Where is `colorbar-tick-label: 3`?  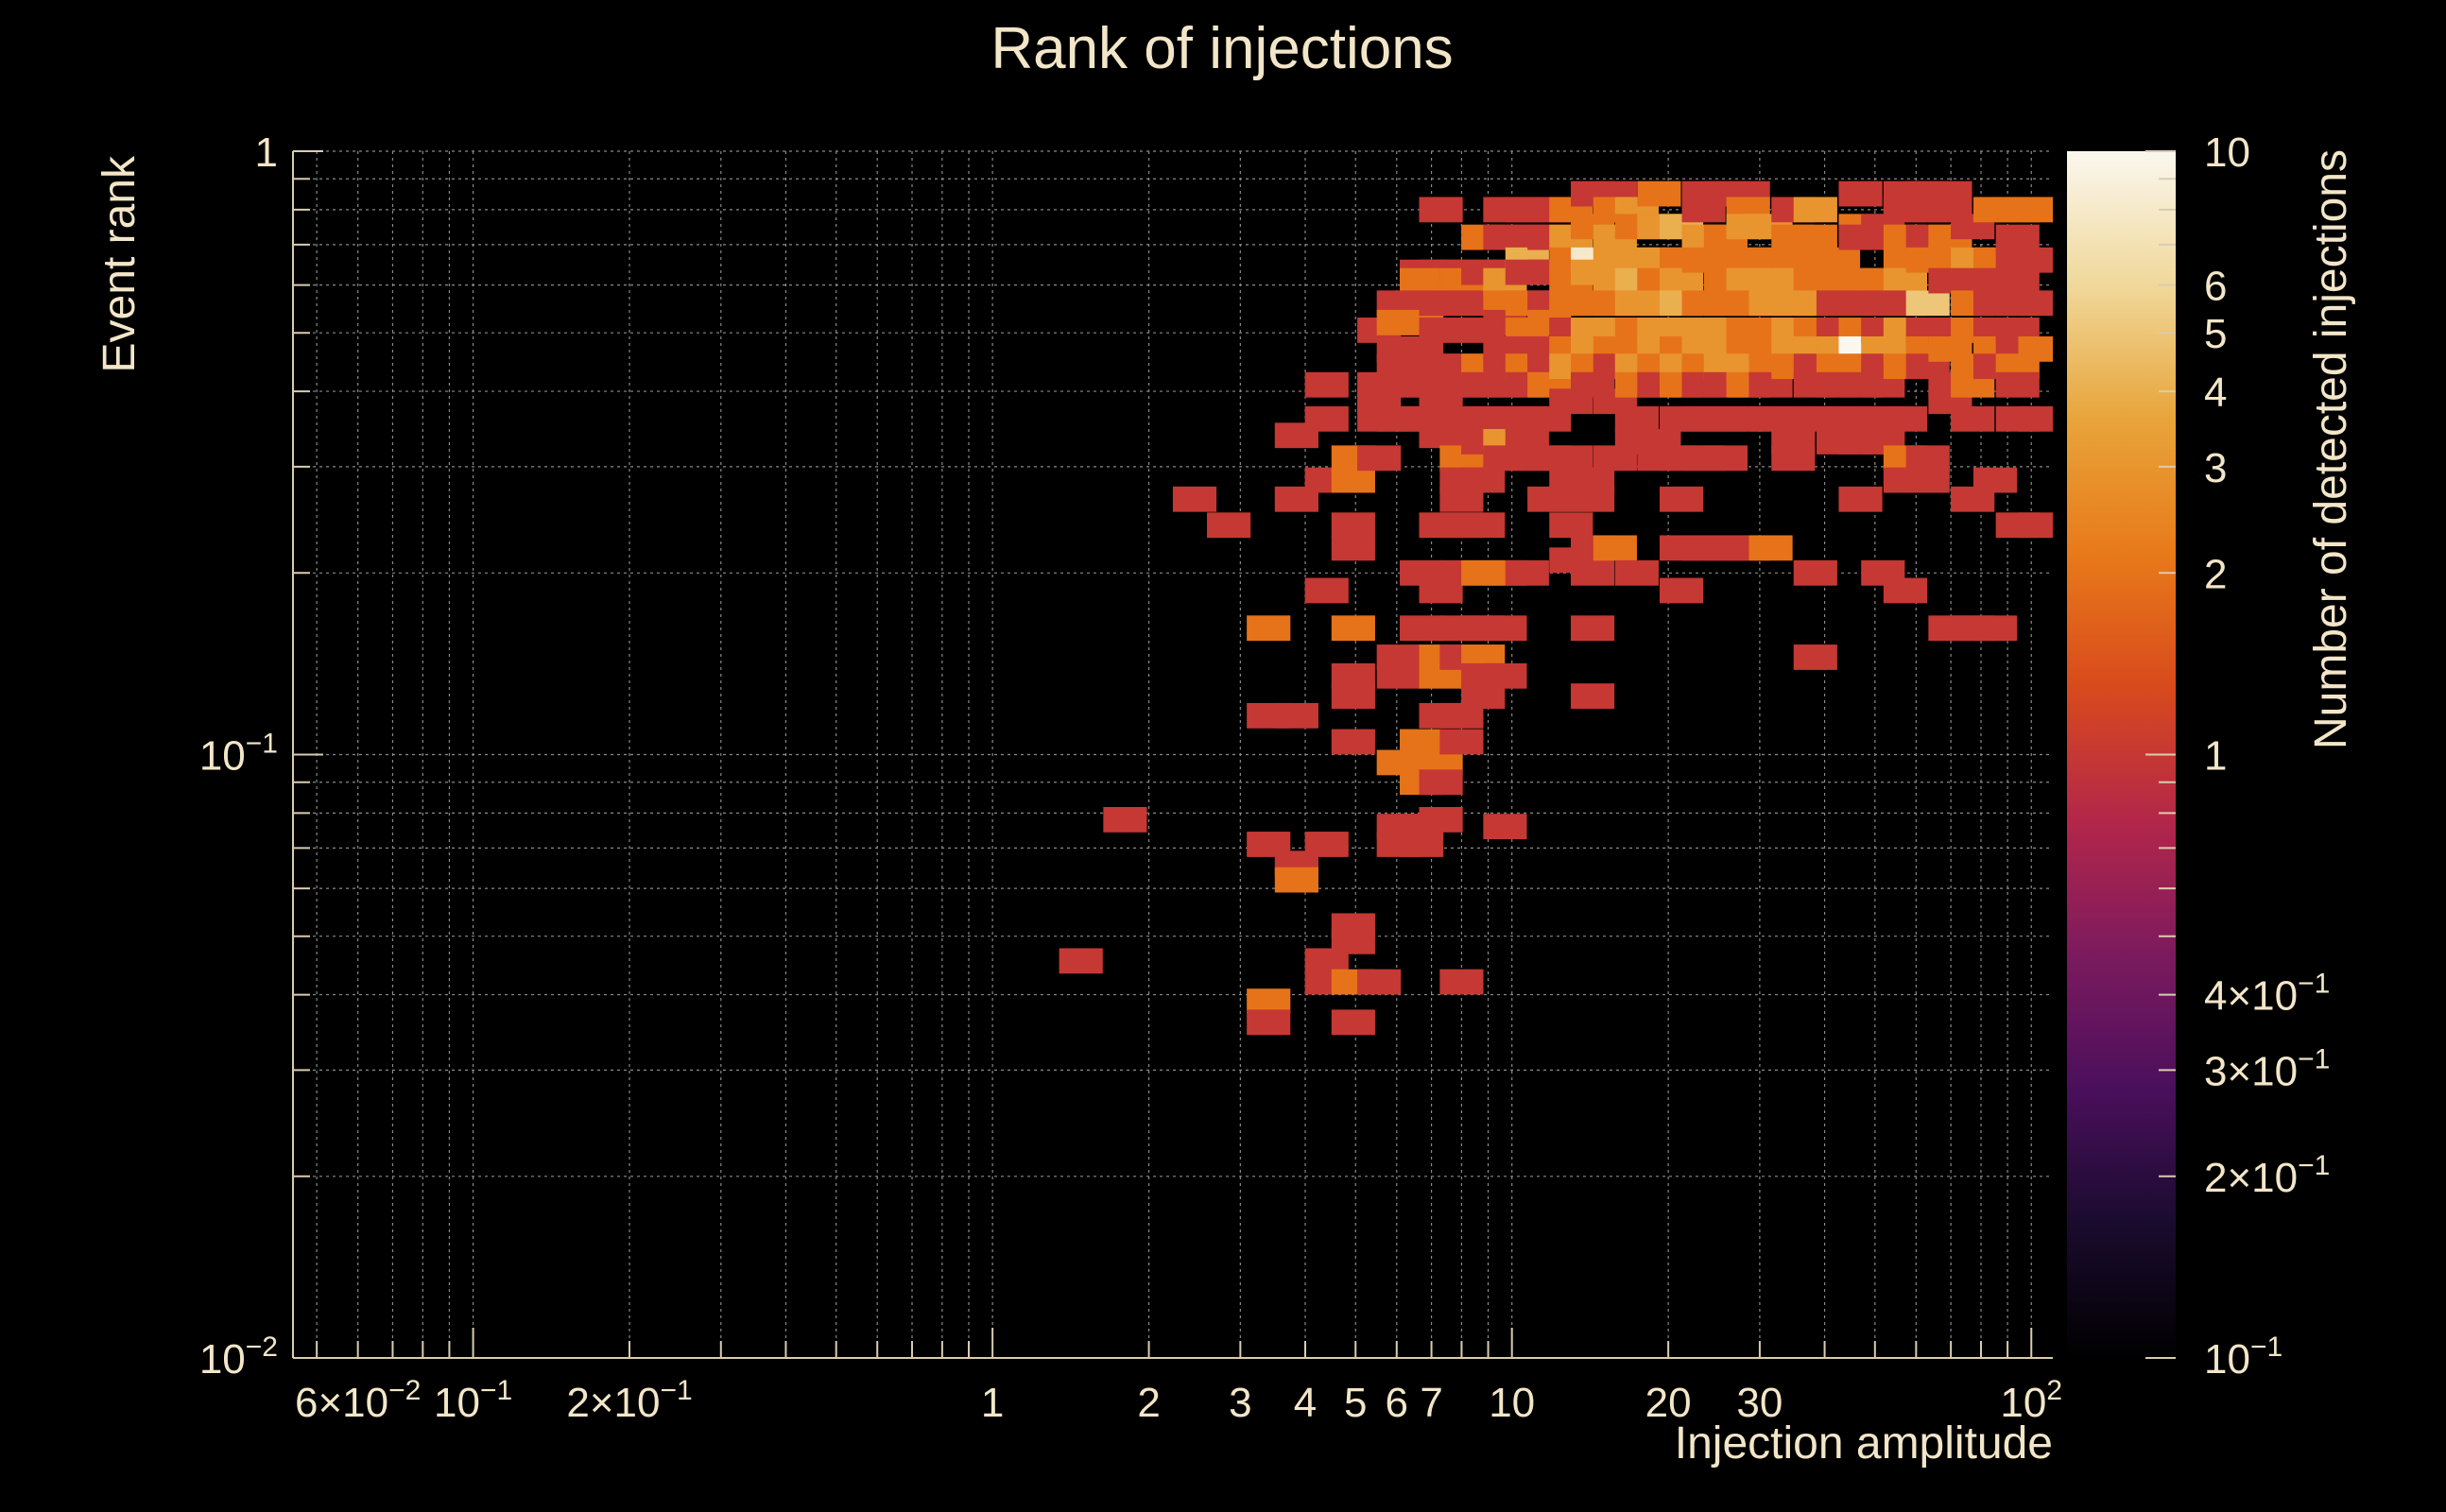
colorbar-tick-label: 3 is located at coordinates (2215, 468).